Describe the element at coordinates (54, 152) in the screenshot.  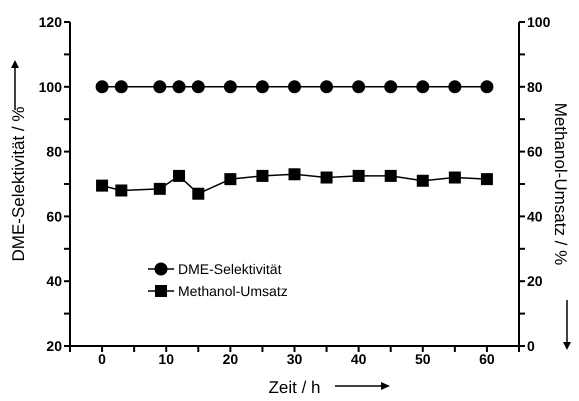
I see `y-tick-label: 80` at that location.